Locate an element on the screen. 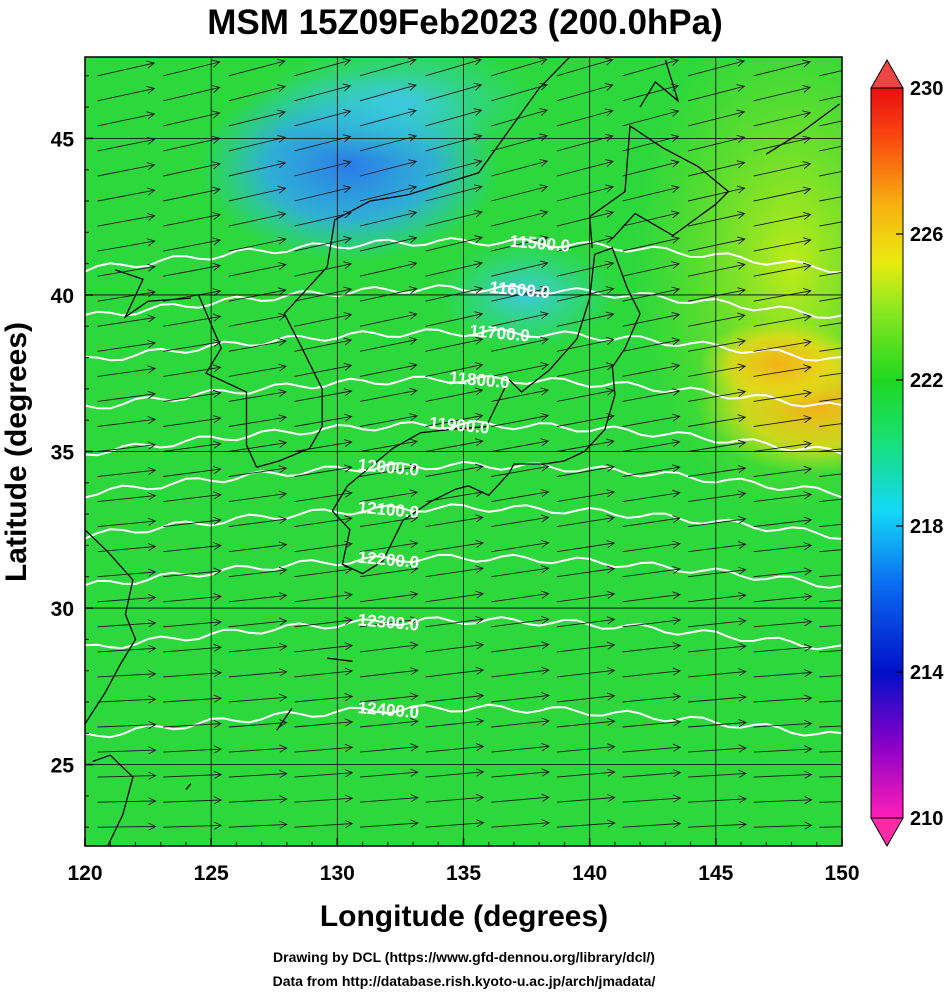 Image resolution: width=950 pixels, height=993 pixels. field-anomaly is located at coordinates (770, 363).